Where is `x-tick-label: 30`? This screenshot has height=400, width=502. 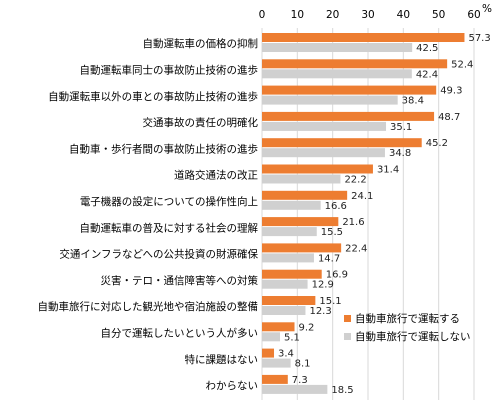 x-tick-label: 30 is located at coordinates (367, 15).